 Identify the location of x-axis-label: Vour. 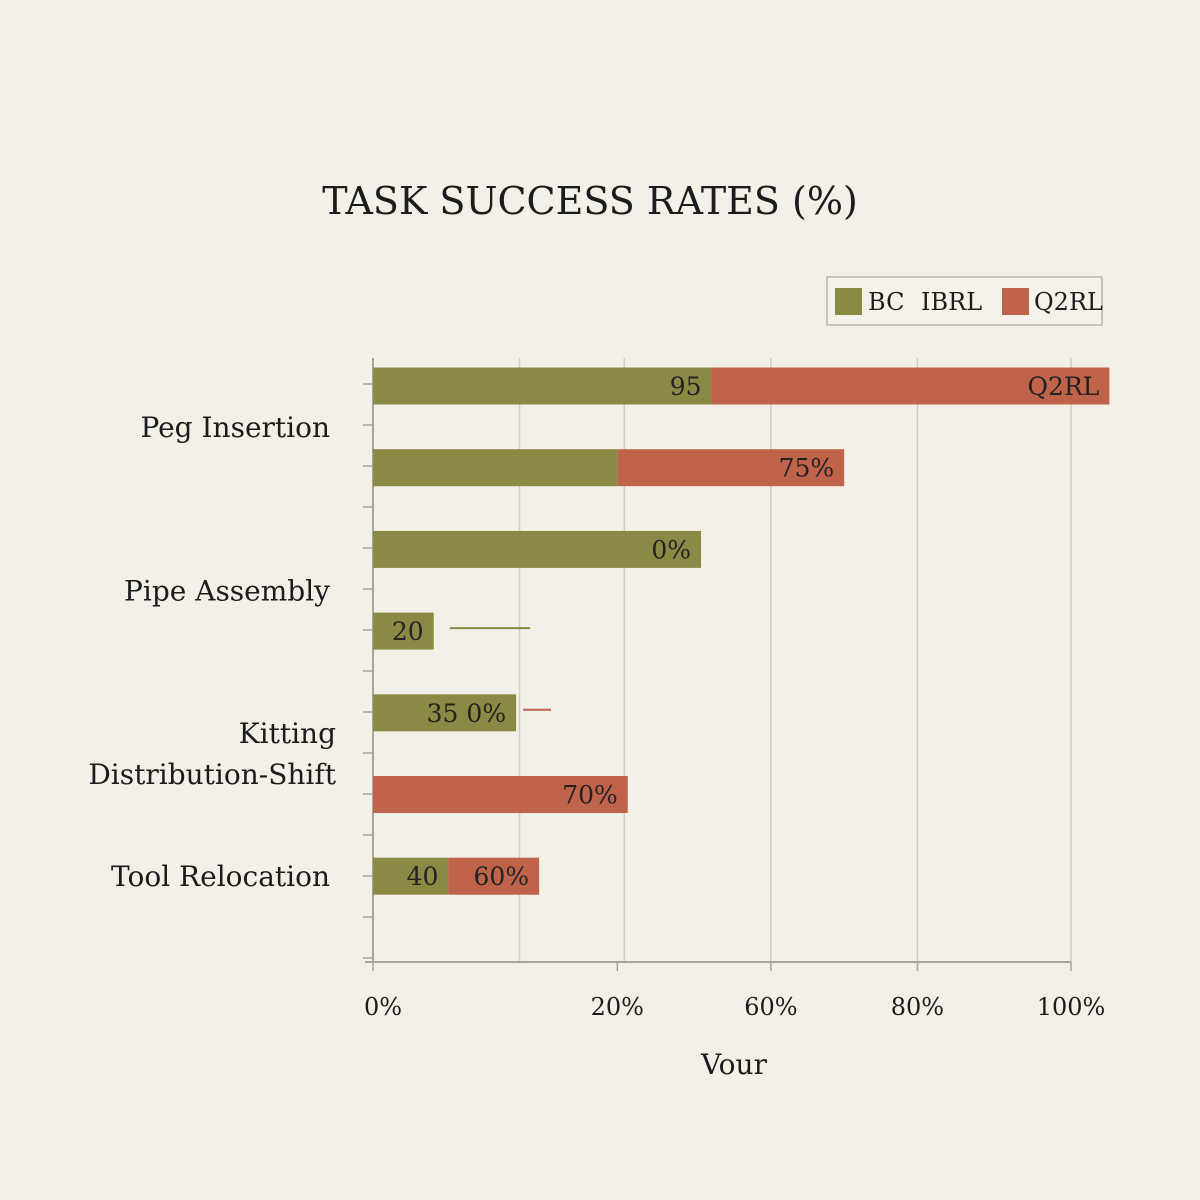
(734, 1064).